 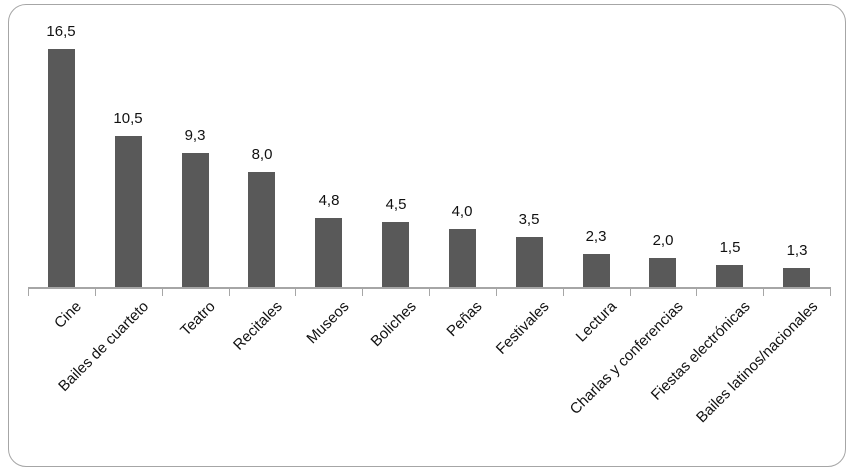 I want to click on category-label: Festivales, so click(x=523, y=328).